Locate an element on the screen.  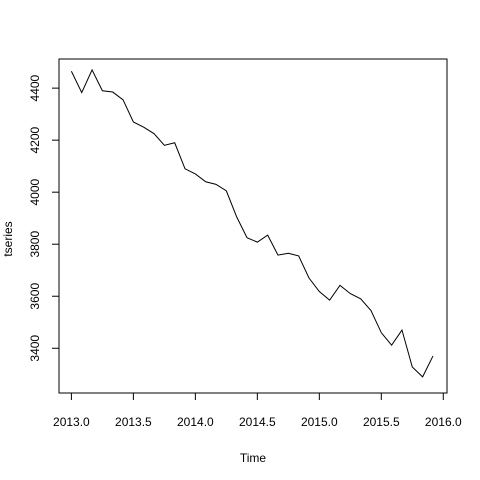
x-axis-title: Time is located at coordinates (253, 458).